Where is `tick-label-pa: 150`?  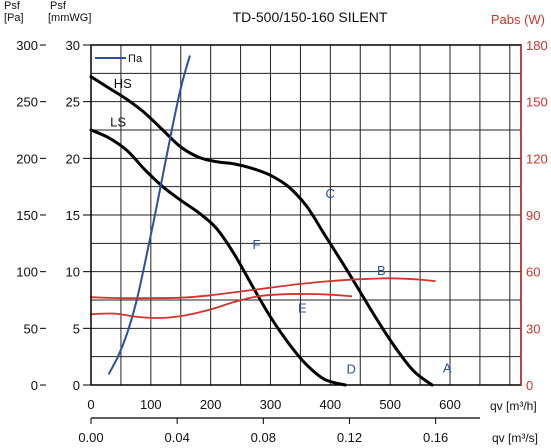 tick-label-pa: 150 is located at coordinates (27, 215).